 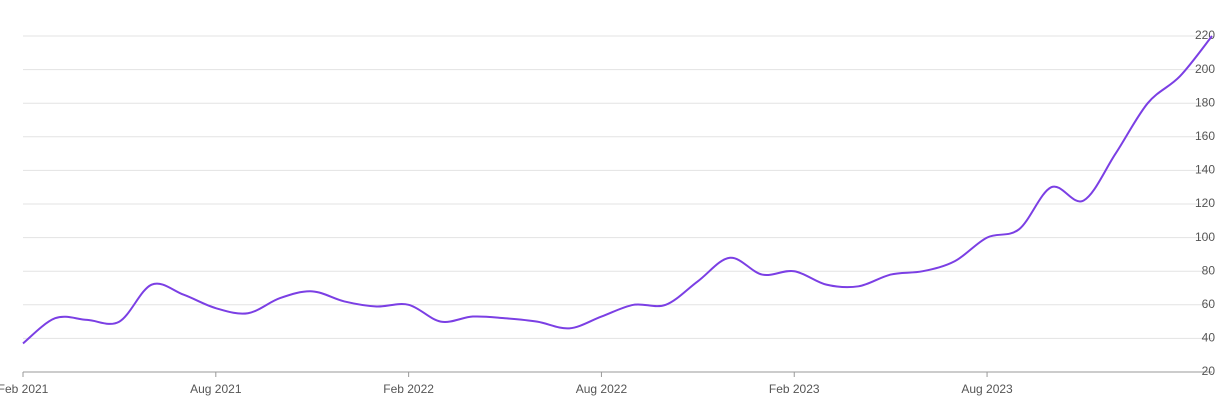 I want to click on y-tick-label: 120, so click(x=1205, y=203).